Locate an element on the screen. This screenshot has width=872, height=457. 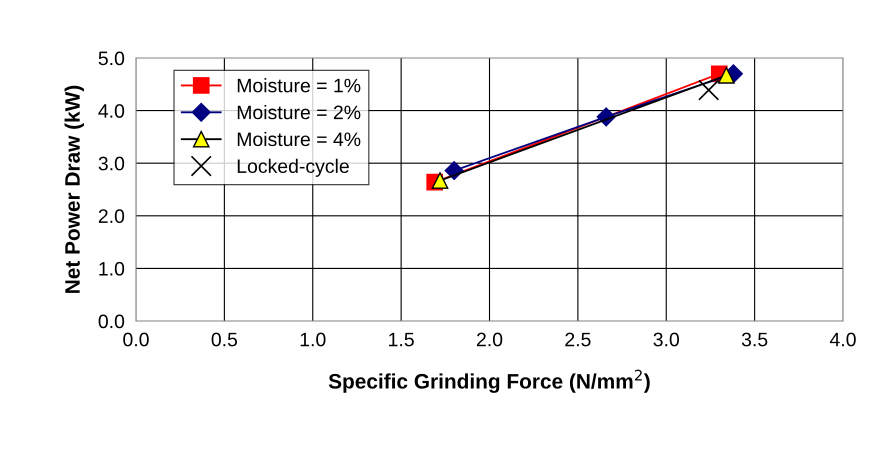
legend-label: Moisture = 1% is located at coordinates (299, 85).